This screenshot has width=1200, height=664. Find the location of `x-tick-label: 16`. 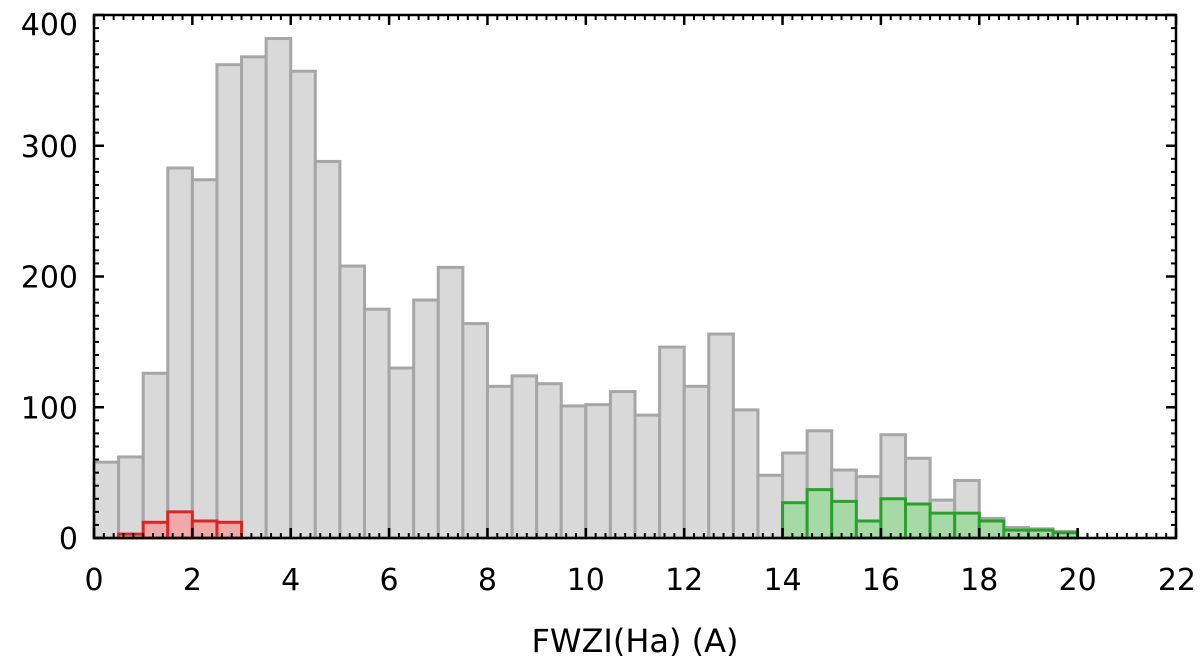

x-tick-label: 16 is located at coordinates (881, 580).